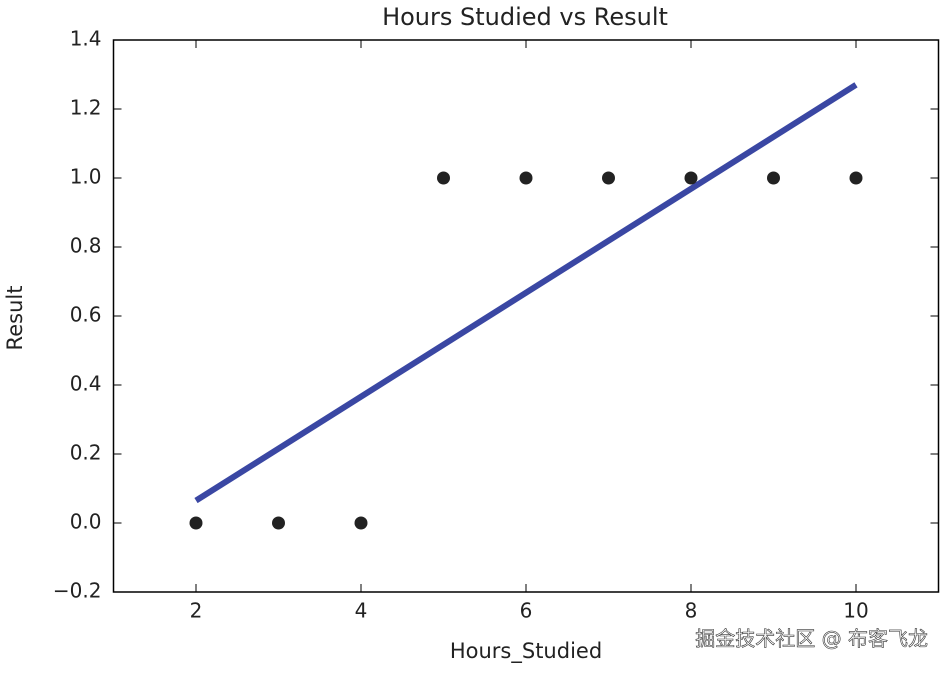 Image resolution: width=945 pixels, height=674 pixels. What do you see at coordinates (855, 611) in the screenshot?
I see `x-tick-label: 10` at bounding box center [855, 611].